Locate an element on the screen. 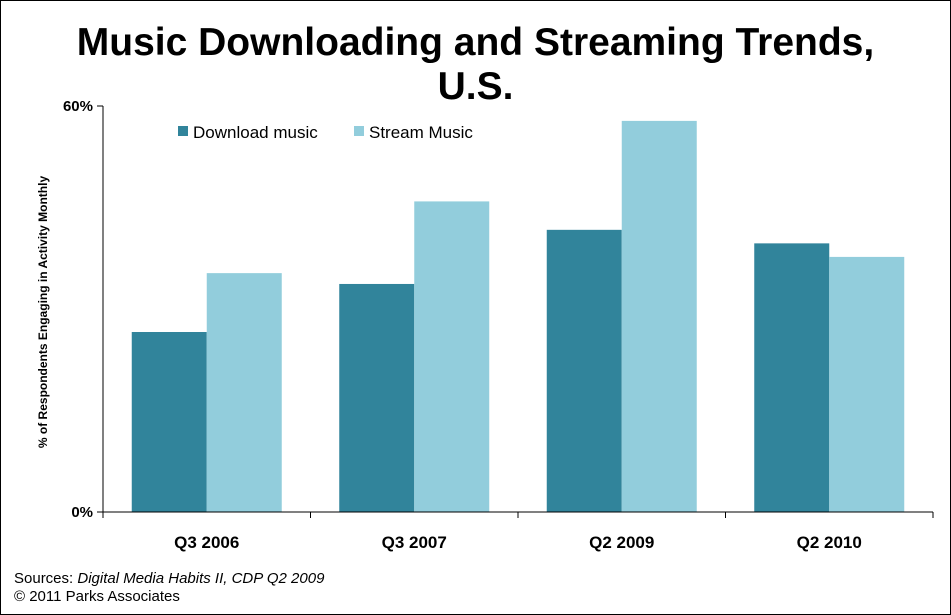 The width and height of the screenshot is (951, 615). bar-stream-music-q3-2007 is located at coordinates (452, 356).